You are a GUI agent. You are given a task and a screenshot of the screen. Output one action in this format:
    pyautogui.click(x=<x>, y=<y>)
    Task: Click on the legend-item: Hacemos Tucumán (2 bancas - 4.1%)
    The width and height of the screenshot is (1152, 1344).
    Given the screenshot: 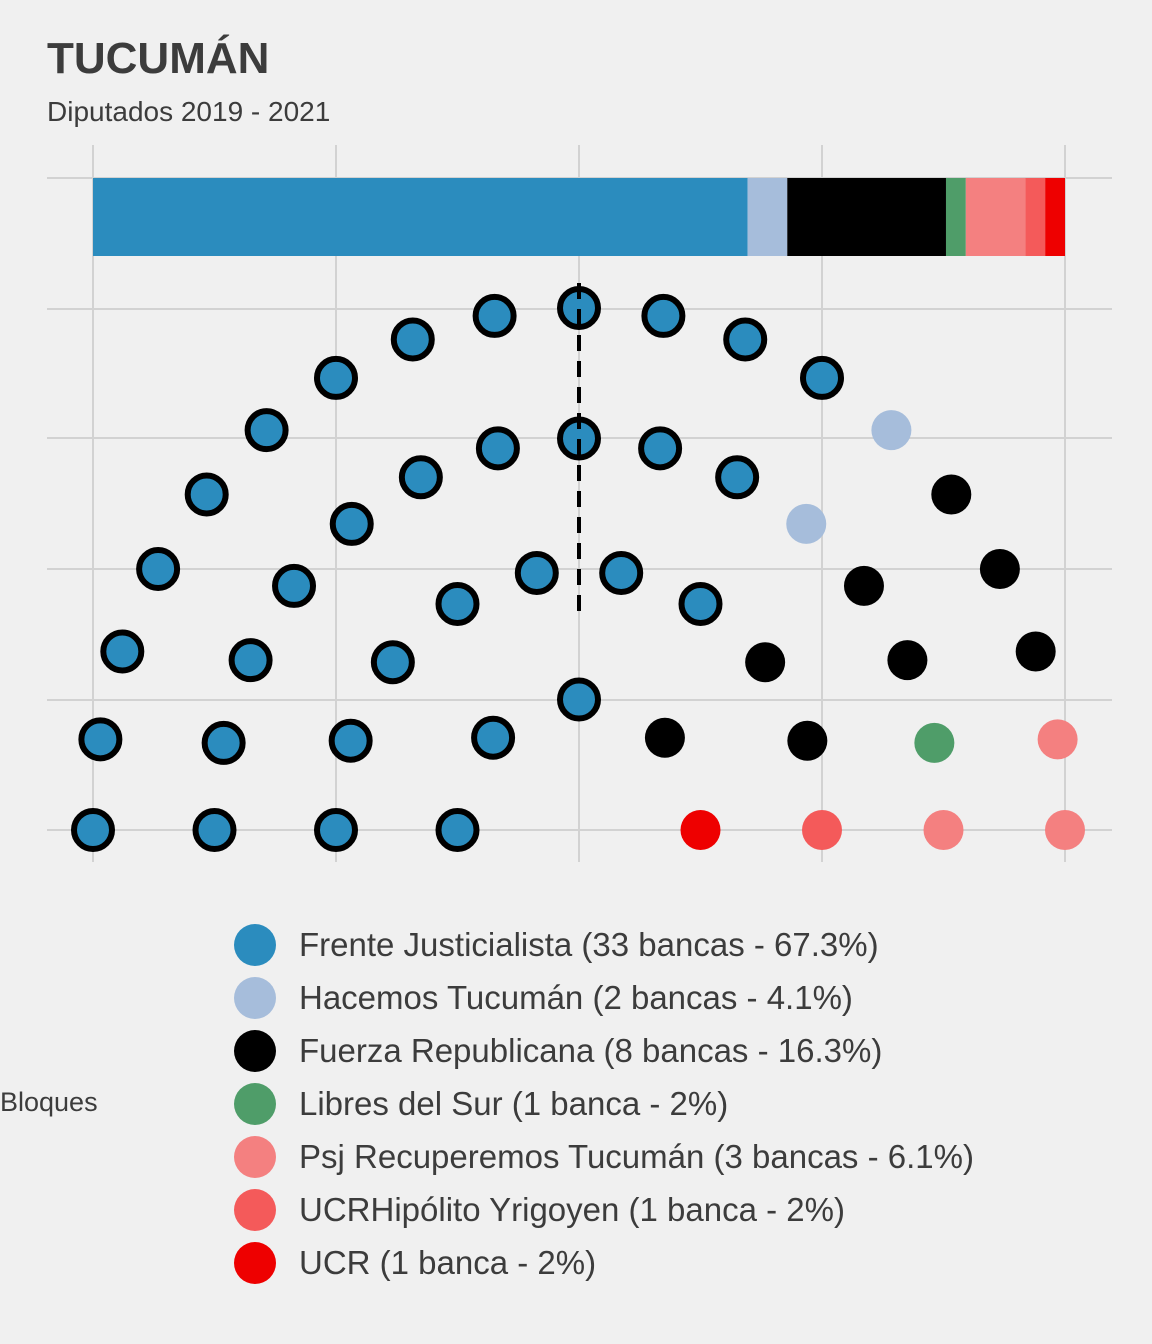 What is the action you would take?
    pyautogui.click(x=543, y=998)
    